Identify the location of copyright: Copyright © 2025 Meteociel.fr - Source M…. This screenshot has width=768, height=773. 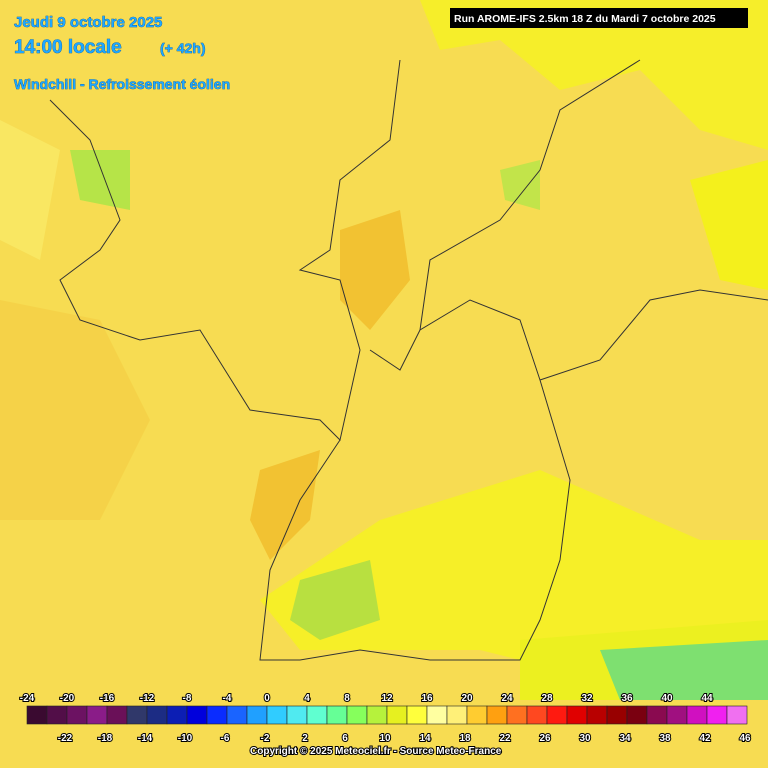
(376, 751).